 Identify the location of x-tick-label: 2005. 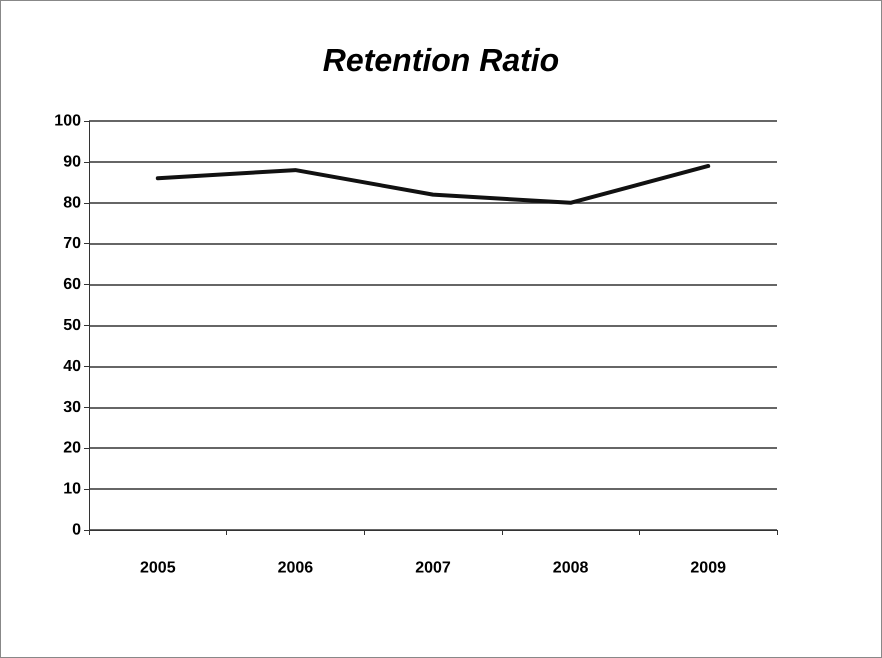
(158, 568).